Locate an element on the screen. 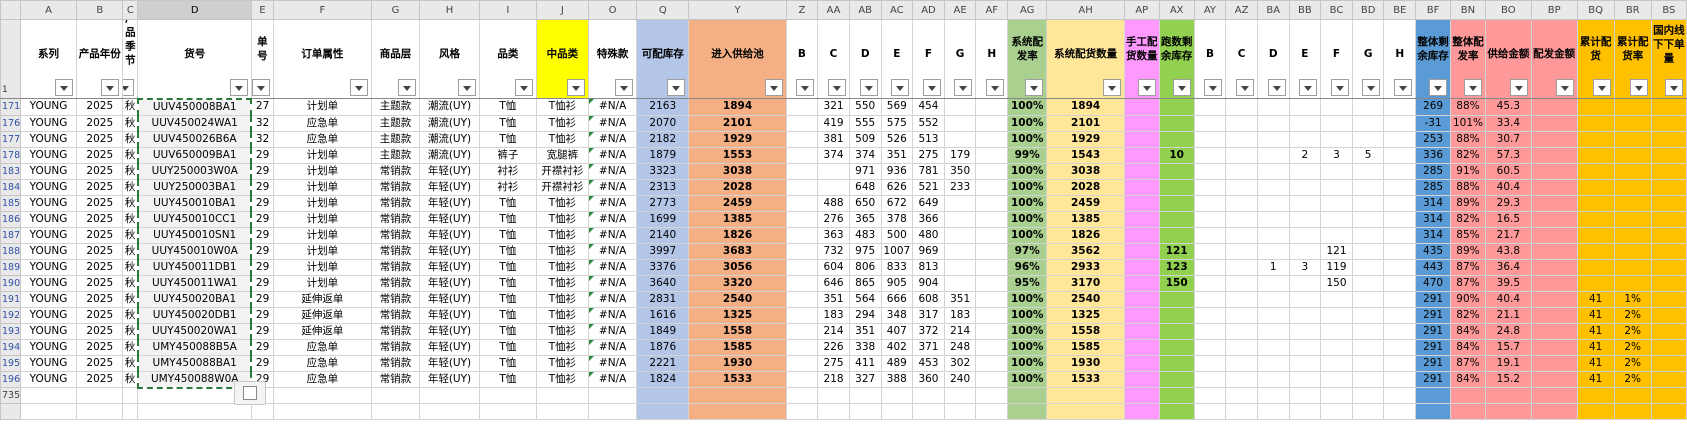 Image resolution: width=1687 pixels, height=430 pixels. column-letter-h: H is located at coordinates (449, 10).